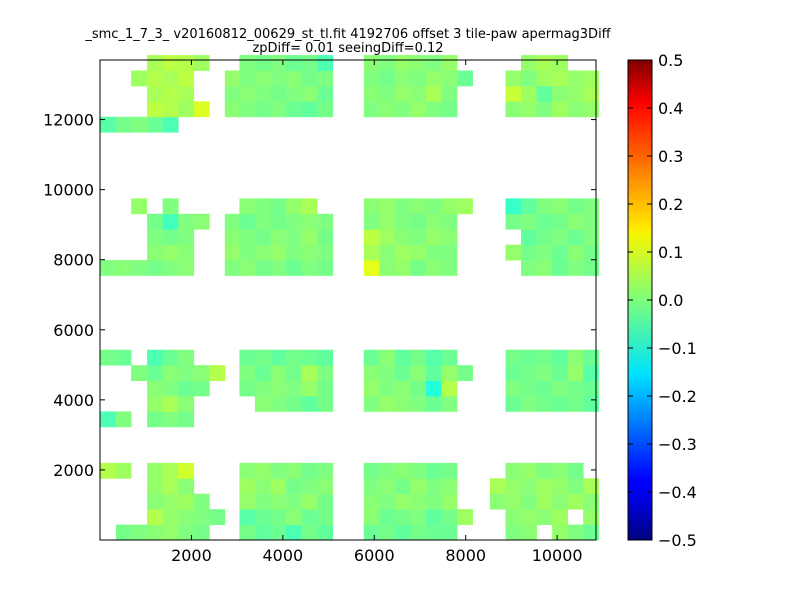 The image size is (800, 600). Describe the element at coordinates (73, 330) in the screenshot. I see `y-tick-label: 6000` at that location.